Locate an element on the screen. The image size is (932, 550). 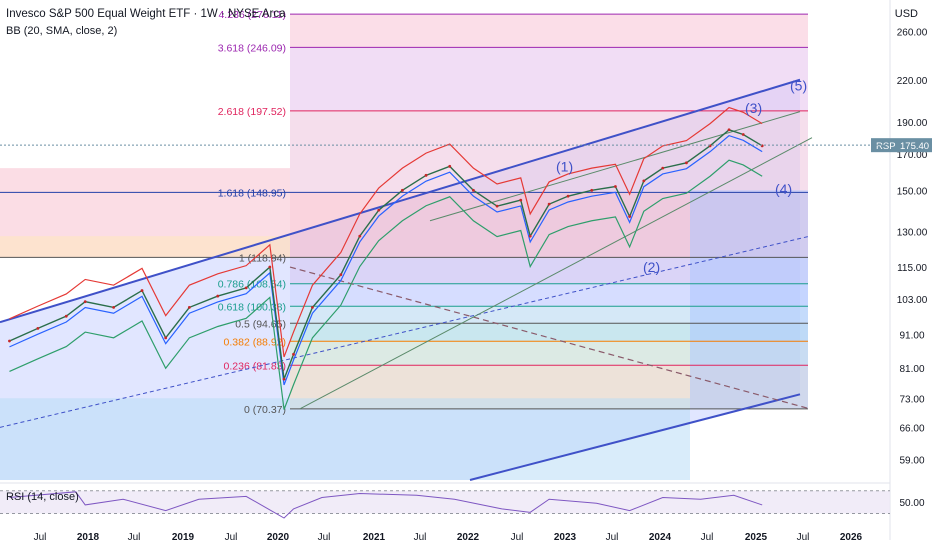
price-badge is located at coordinates (901, 145).